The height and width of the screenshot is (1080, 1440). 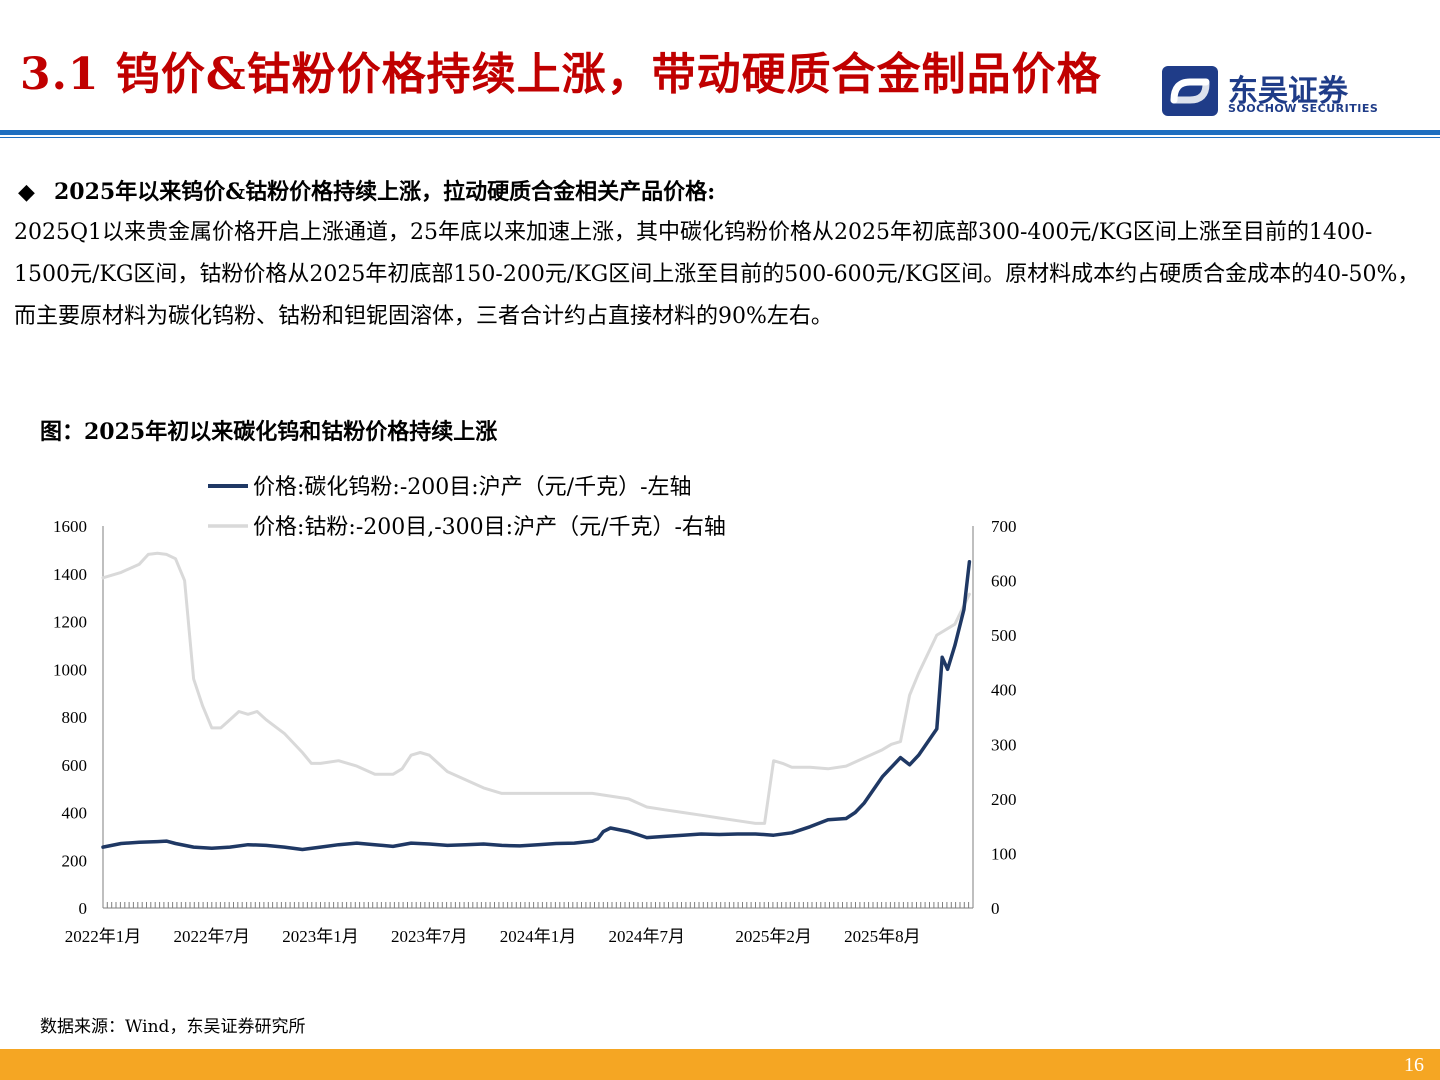 What do you see at coordinates (1004, 635) in the screenshot?
I see `y-right-tick-label: 500` at bounding box center [1004, 635].